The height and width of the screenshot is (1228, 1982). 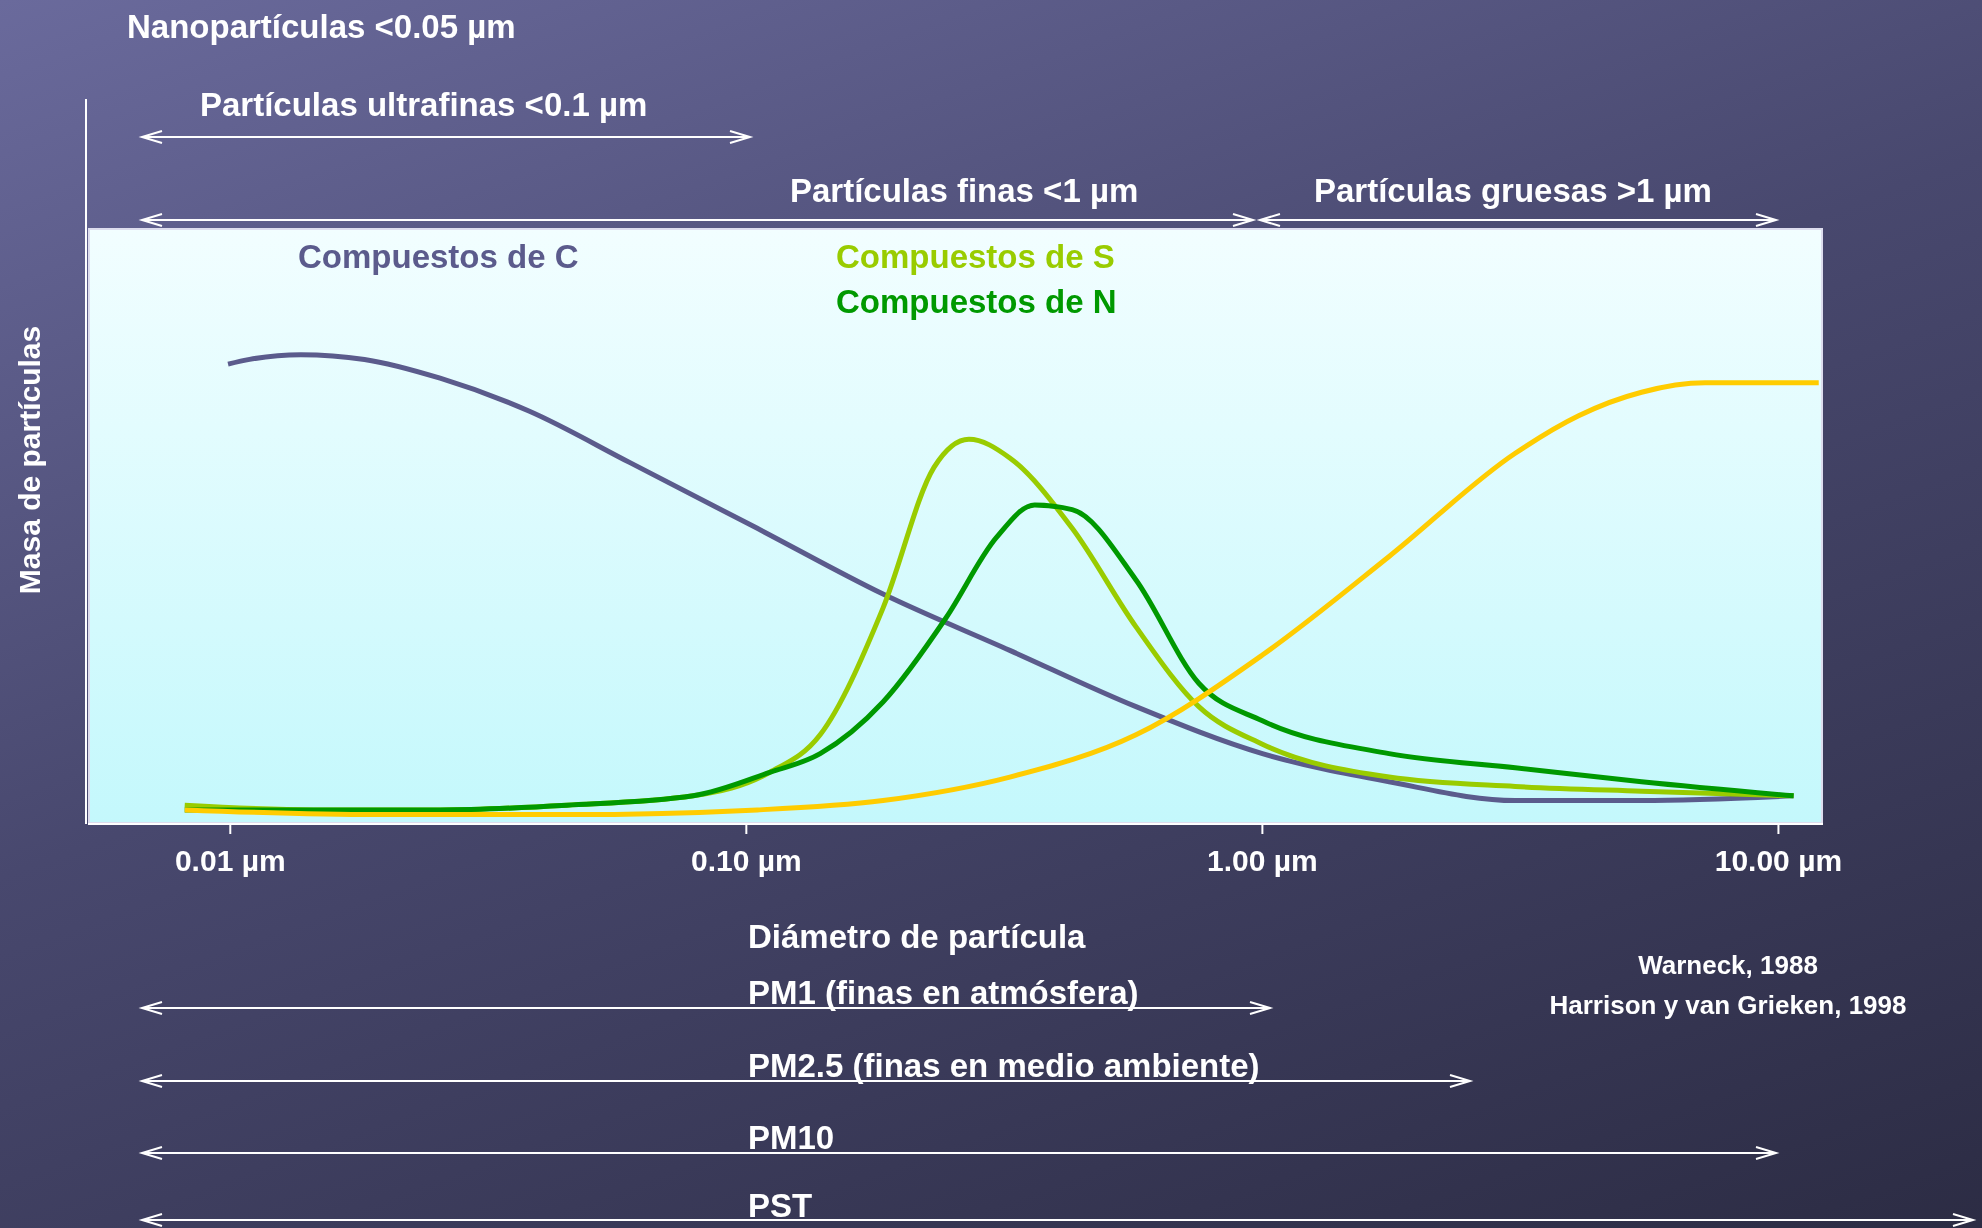 I want to click on text: Compuestos de S, so click(x=975, y=257).